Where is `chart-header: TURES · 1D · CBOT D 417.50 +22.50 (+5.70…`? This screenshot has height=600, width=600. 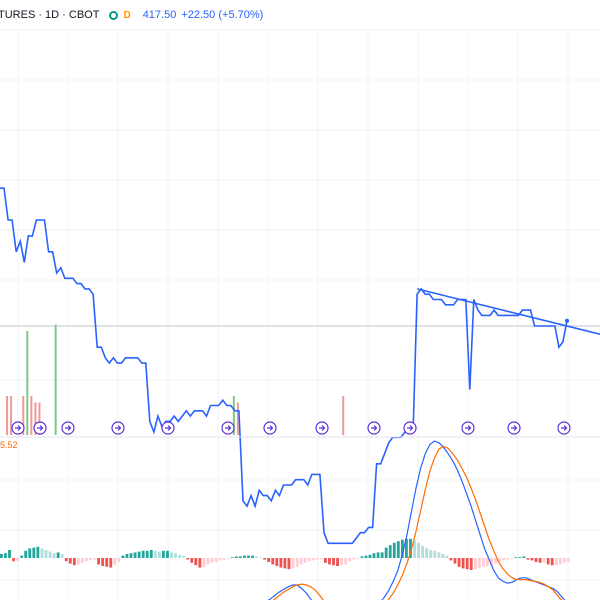 chart-header: TURES · 1D · CBOT D 417.50 +22.50 (+5.70… is located at coordinates (300, 15).